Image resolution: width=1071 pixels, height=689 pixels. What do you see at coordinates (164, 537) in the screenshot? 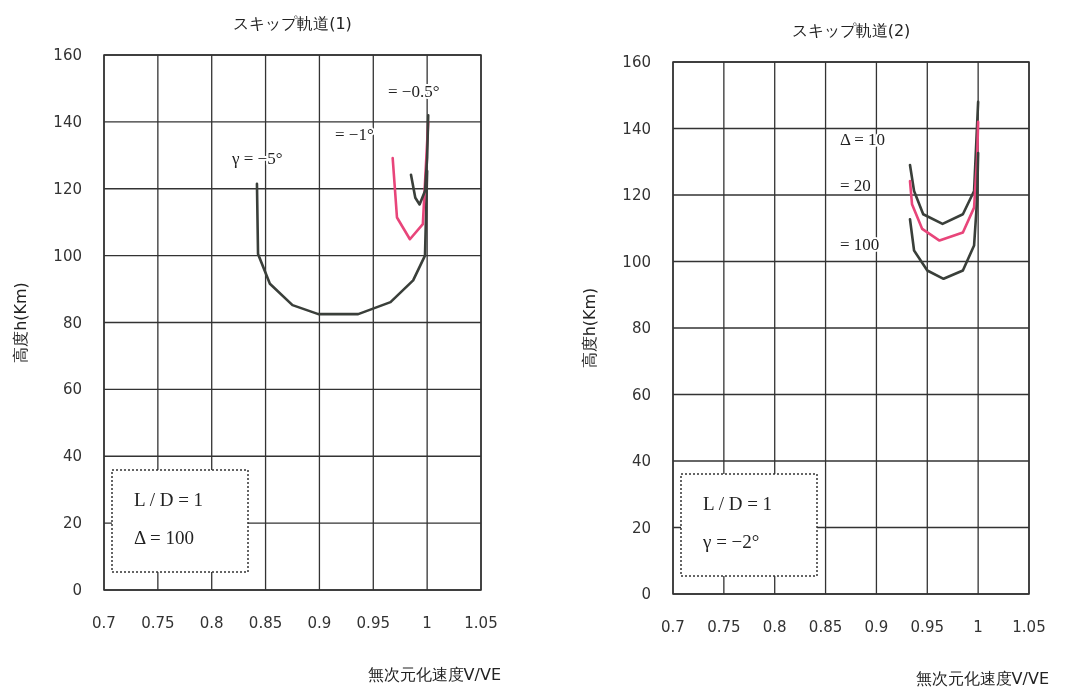
I see `annotation: Δ = 100` at bounding box center [164, 537].